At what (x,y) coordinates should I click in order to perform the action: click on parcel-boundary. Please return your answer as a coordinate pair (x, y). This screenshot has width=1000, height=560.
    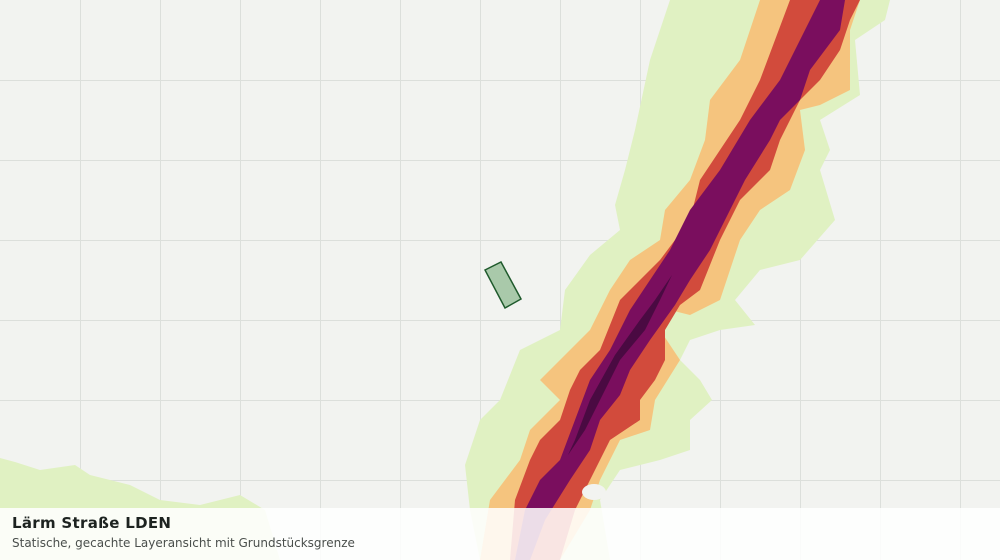
    Looking at the image, I should click on (503, 285).